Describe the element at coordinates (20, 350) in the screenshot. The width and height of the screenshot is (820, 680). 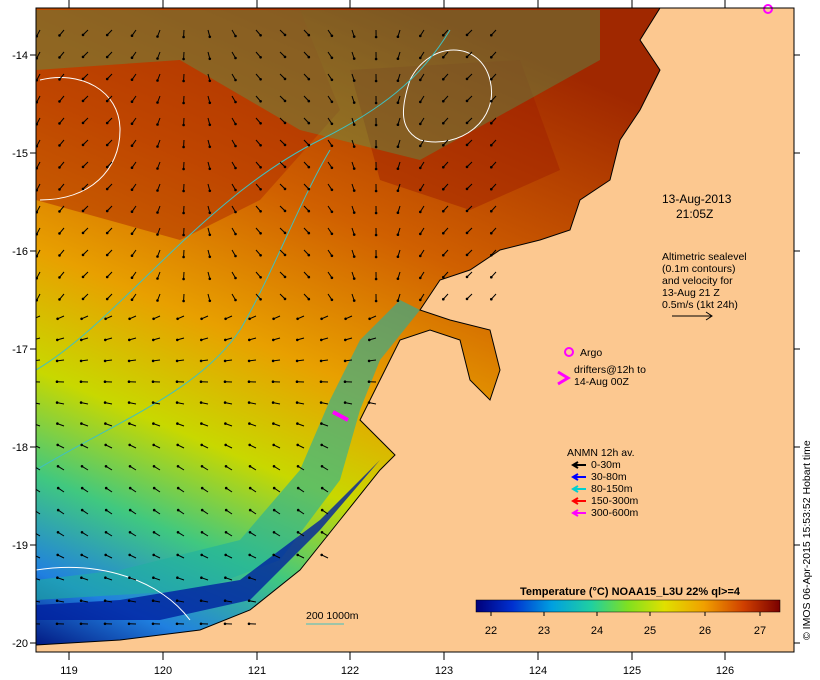
I see `lat-tick-label: -17` at that location.